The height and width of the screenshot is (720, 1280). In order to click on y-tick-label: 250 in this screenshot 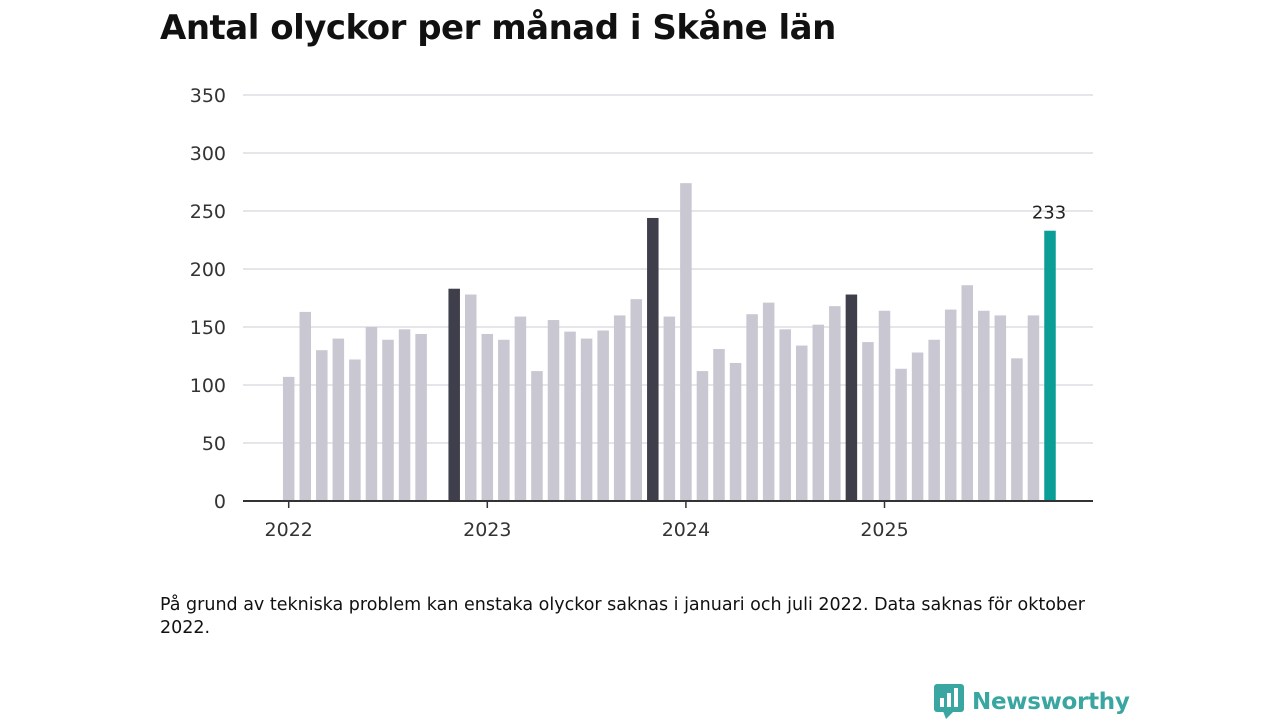, I will do `click(208, 212)`.